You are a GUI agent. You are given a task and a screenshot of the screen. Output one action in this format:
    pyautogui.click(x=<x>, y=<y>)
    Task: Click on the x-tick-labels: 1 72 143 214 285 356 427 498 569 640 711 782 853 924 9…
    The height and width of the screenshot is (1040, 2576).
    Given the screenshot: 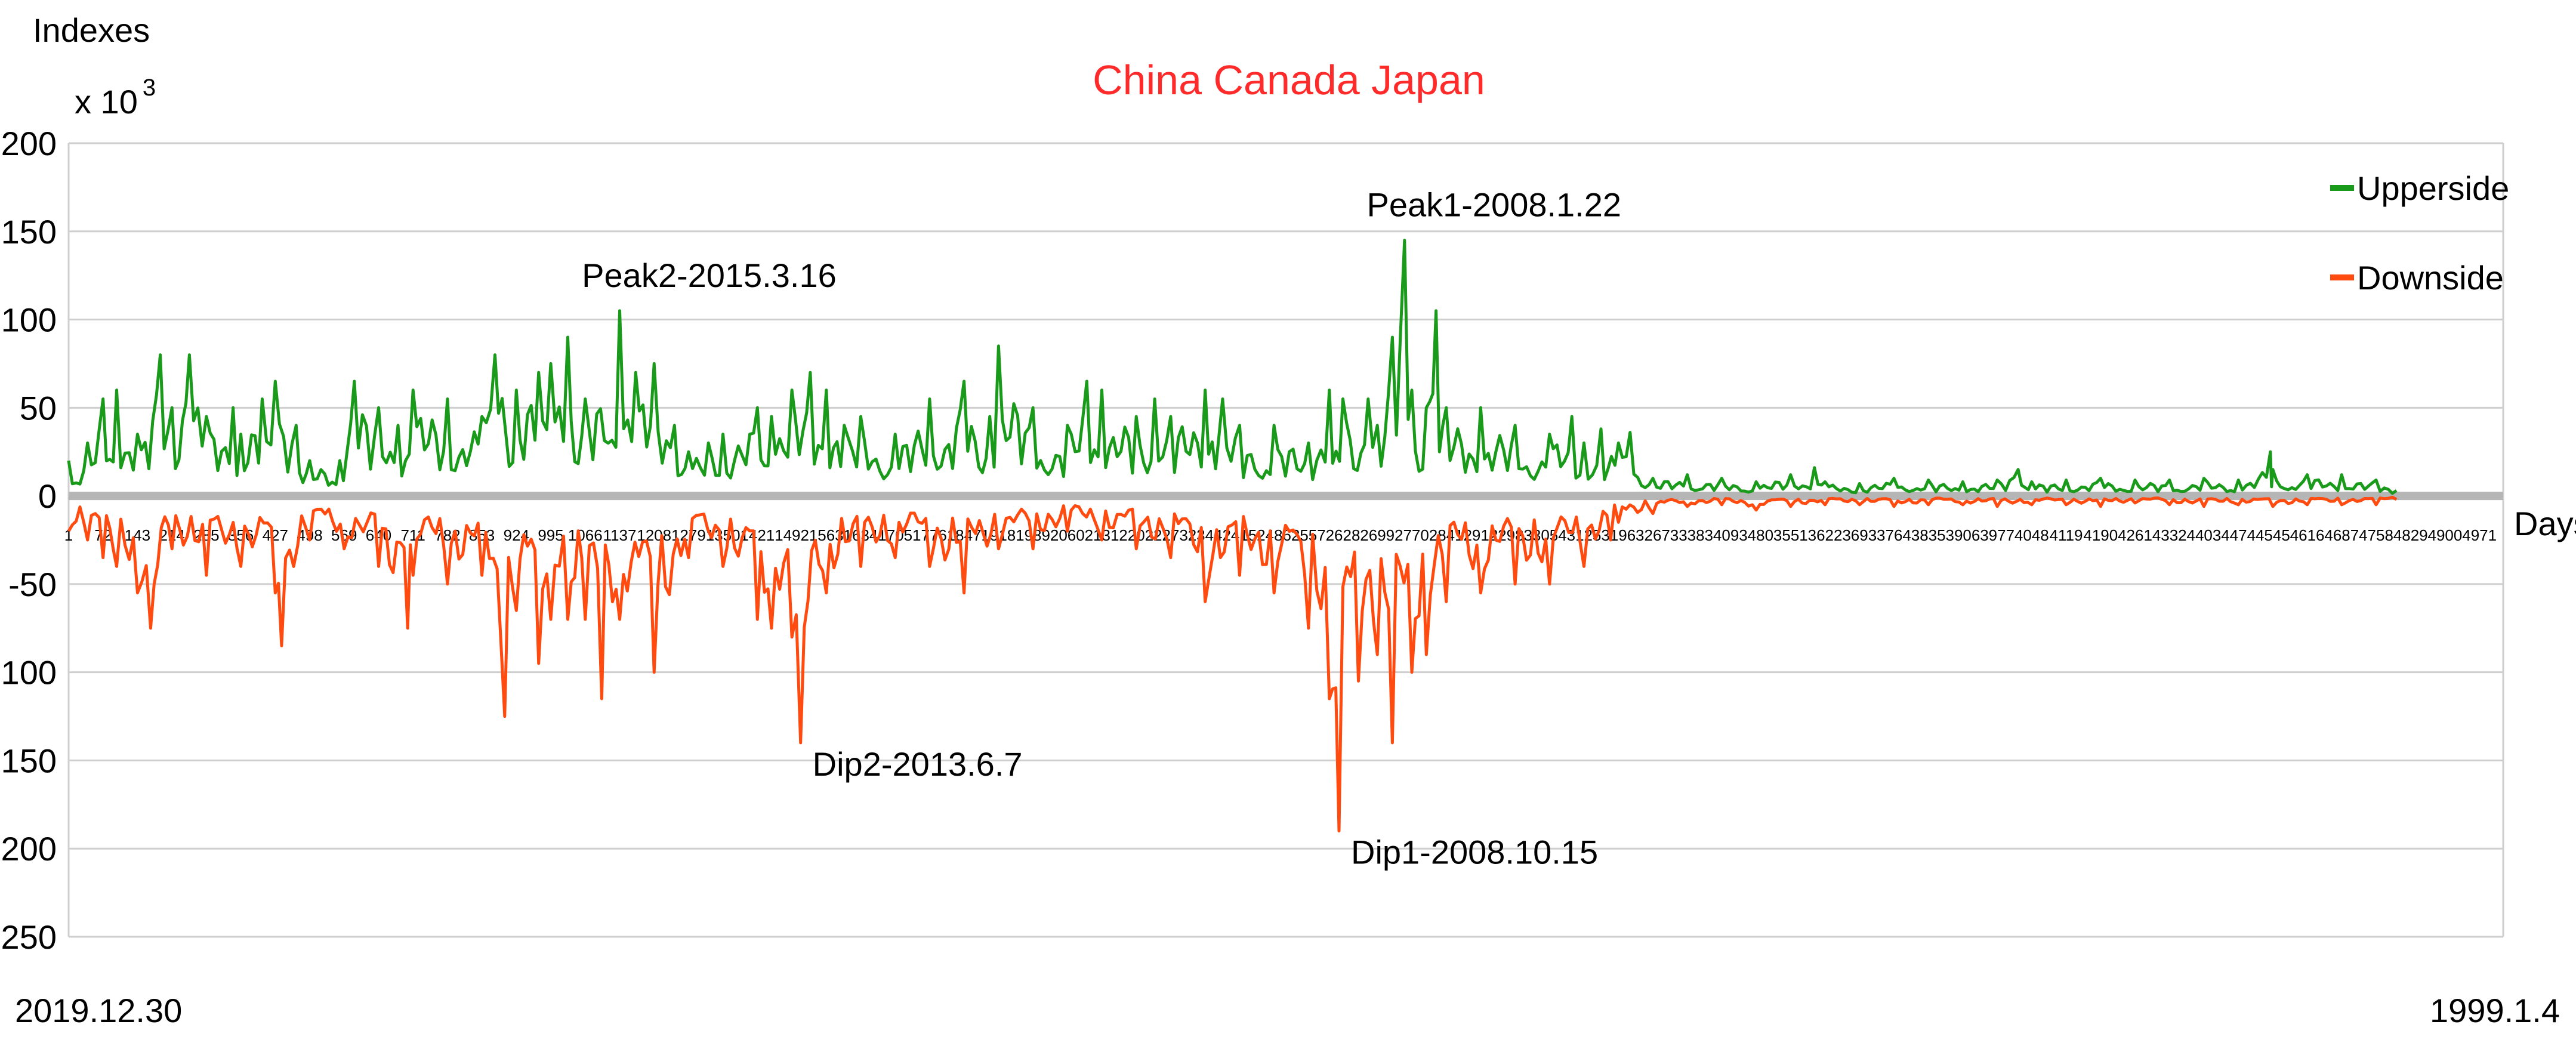 What is the action you would take?
    pyautogui.click(x=1280, y=535)
    